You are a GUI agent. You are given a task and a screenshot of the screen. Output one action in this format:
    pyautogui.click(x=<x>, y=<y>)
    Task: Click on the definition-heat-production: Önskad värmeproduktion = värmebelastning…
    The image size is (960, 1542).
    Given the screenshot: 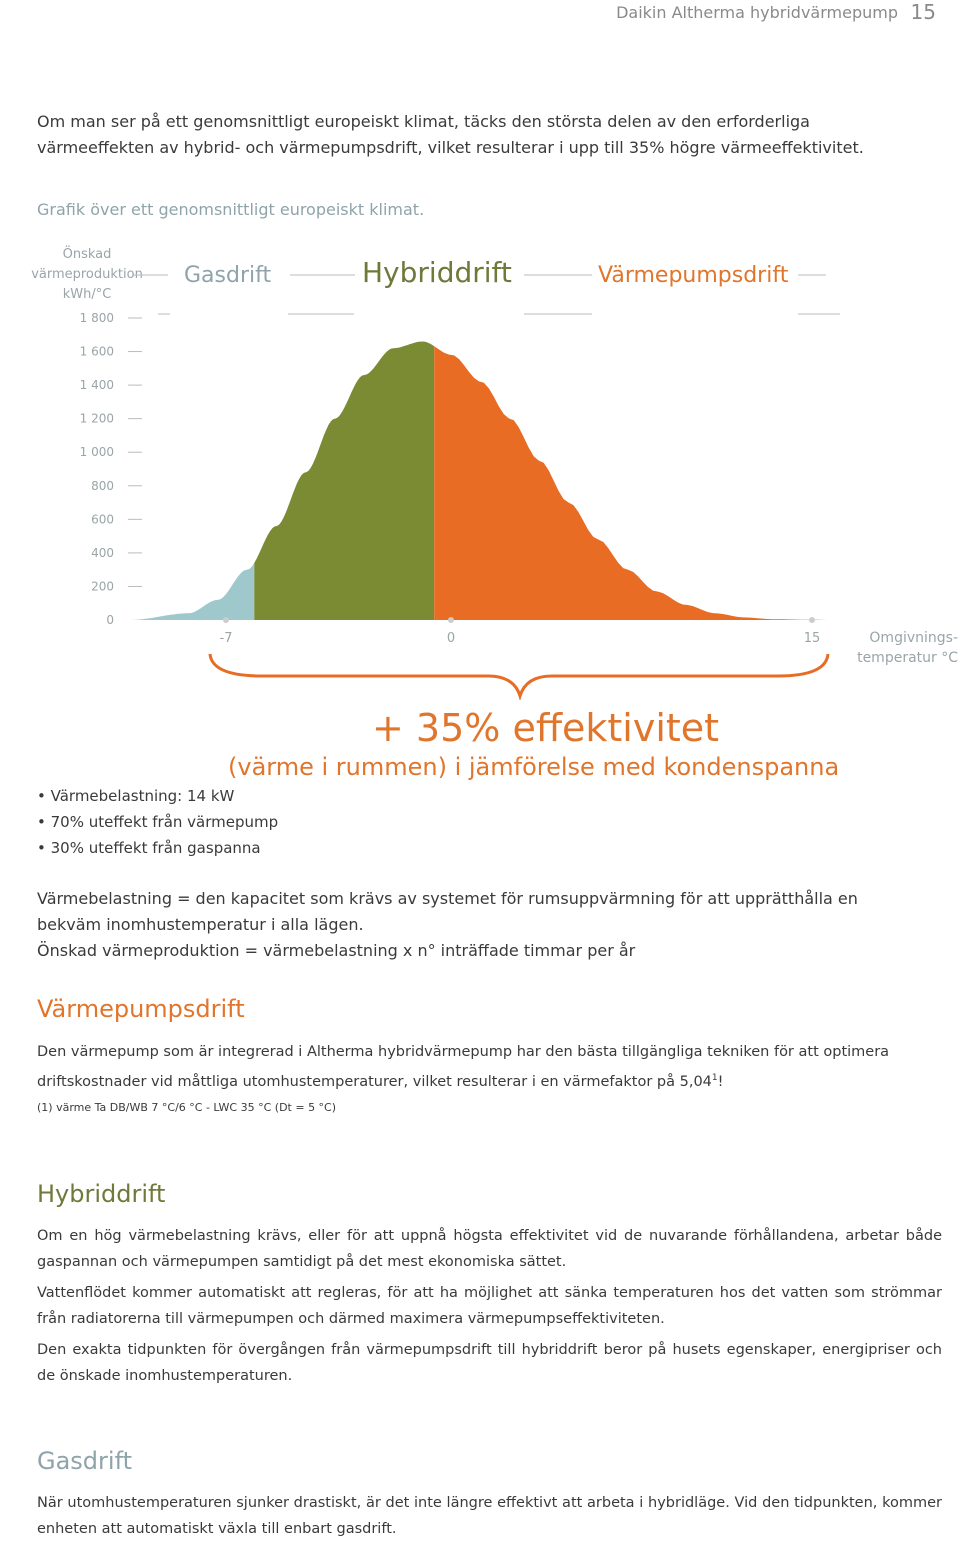 What is the action you would take?
    pyautogui.click(x=336, y=950)
    